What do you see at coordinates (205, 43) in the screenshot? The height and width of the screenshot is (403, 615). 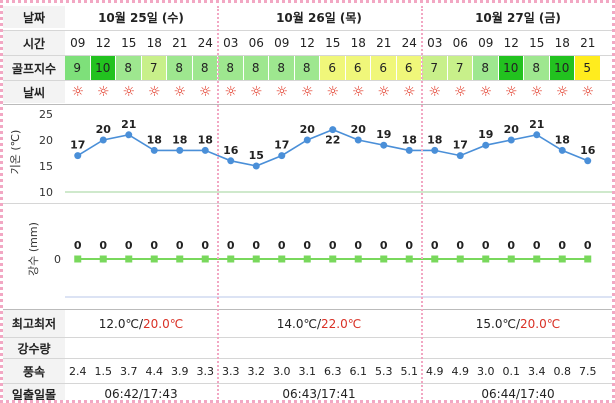 I see `time-cell: 24` at bounding box center [205, 43].